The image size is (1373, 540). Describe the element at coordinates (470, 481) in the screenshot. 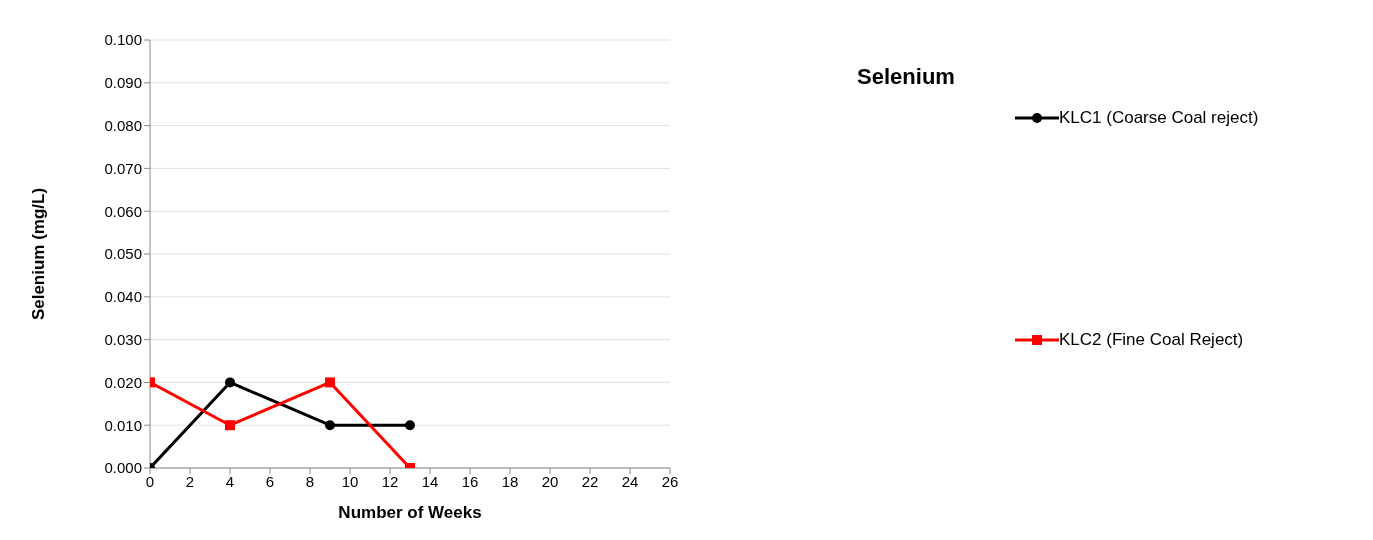

I see `x-tick-label: 16` at that location.